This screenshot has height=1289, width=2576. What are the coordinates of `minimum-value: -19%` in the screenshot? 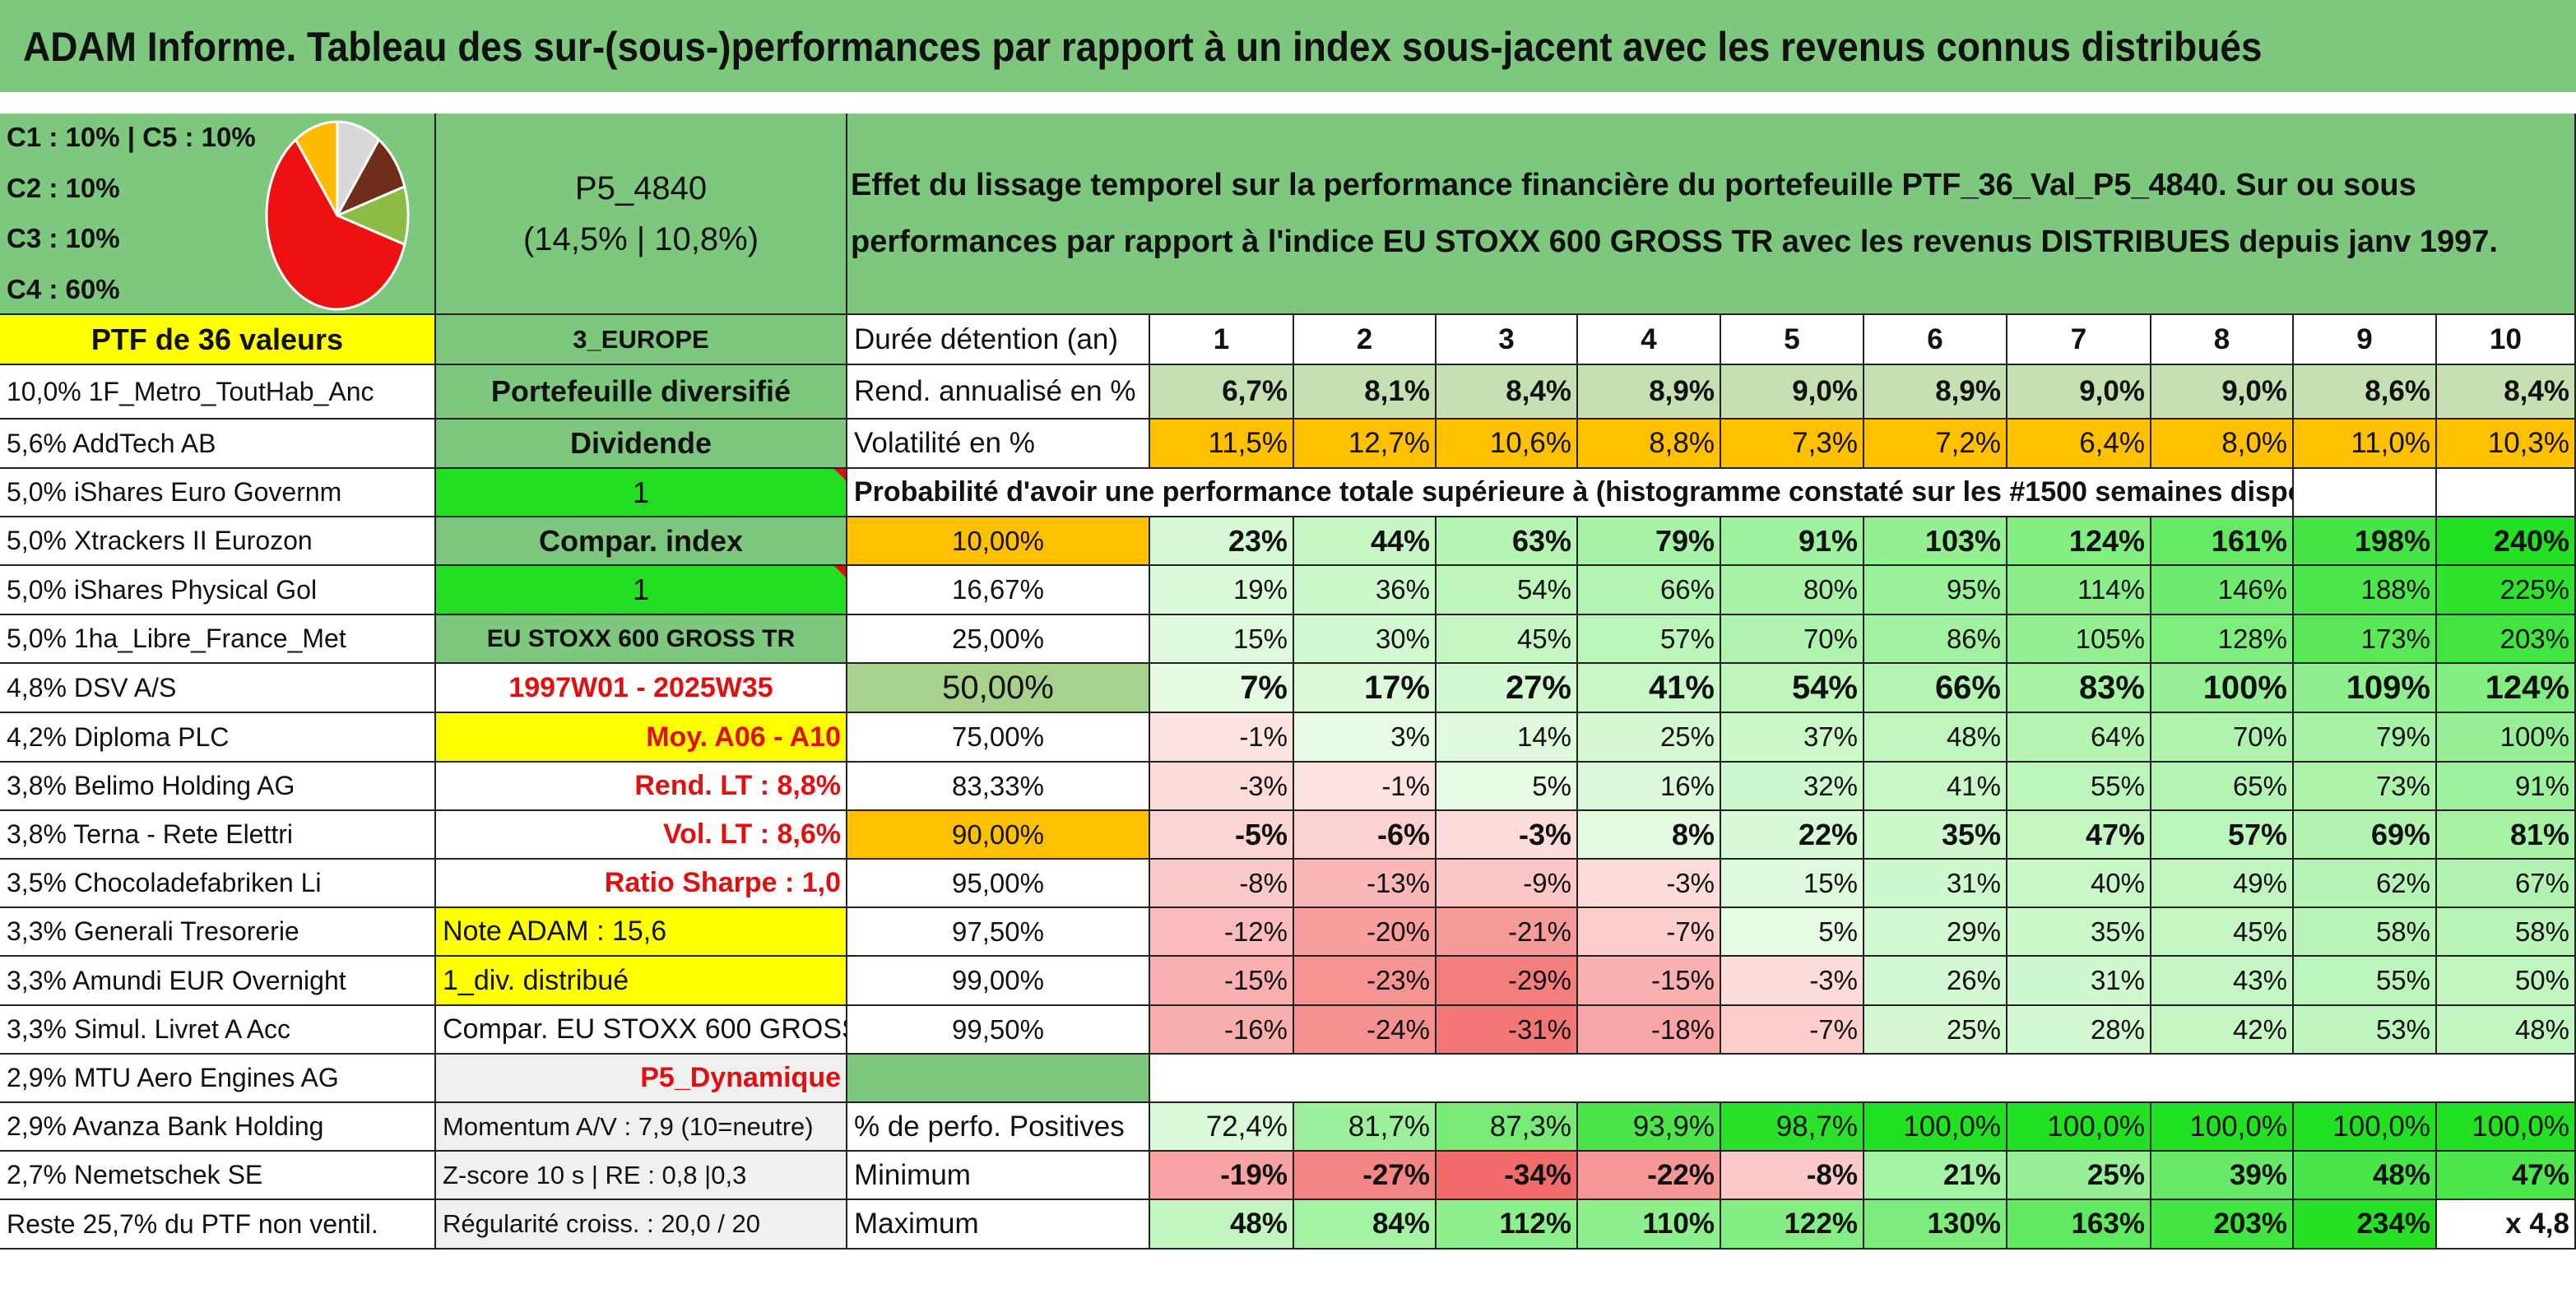 It's located at (1222, 1176).